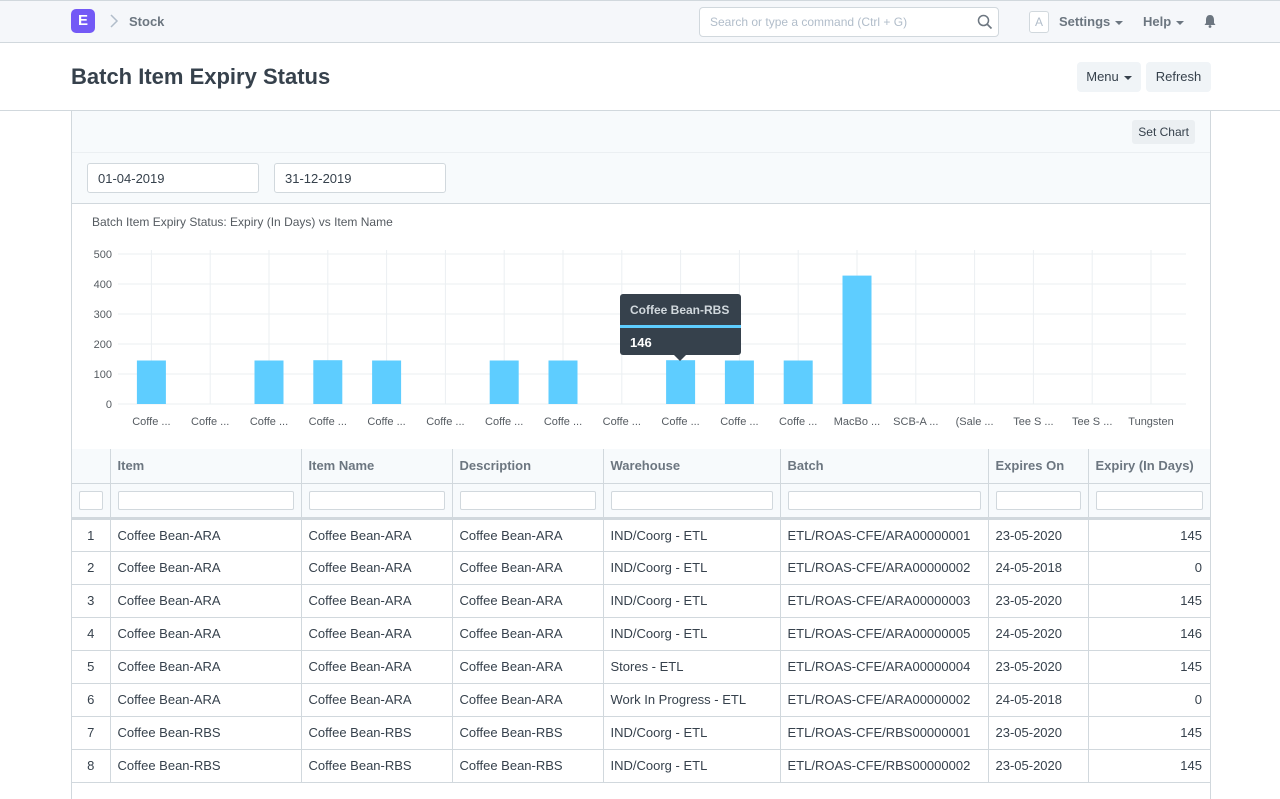 This screenshot has width=1280, height=799. What do you see at coordinates (692, 667) in the screenshot?
I see `cell-warehouse: Stores - ETL` at bounding box center [692, 667].